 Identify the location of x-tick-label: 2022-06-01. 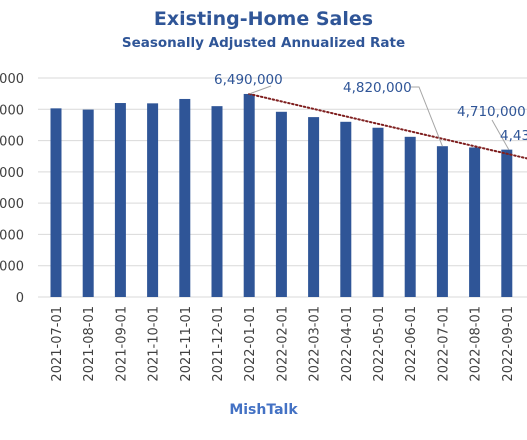
(411, 344).